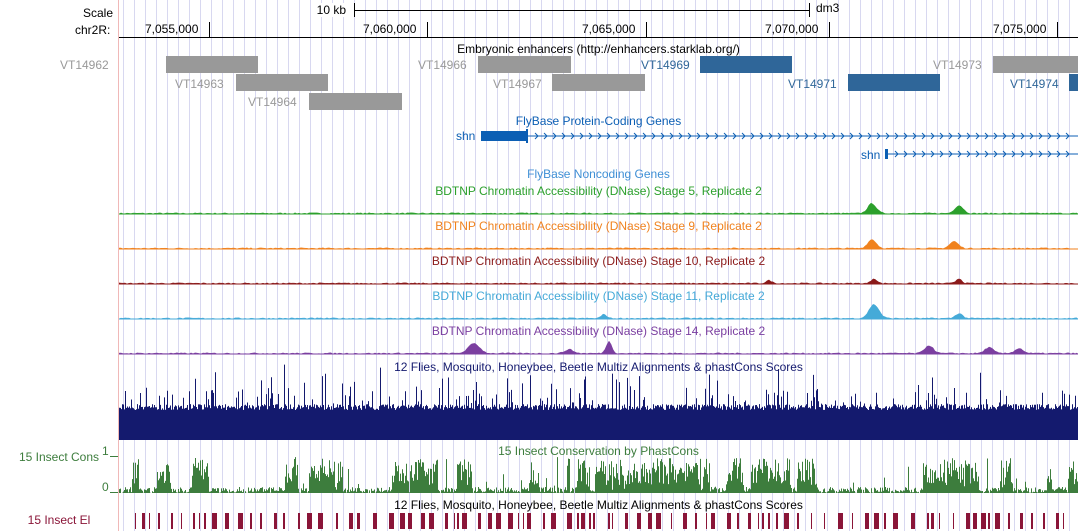 The image size is (1078, 531). Describe the element at coordinates (59, 457) in the screenshot. I see `phastcons-side-label: 15 Insect Cons` at that location.